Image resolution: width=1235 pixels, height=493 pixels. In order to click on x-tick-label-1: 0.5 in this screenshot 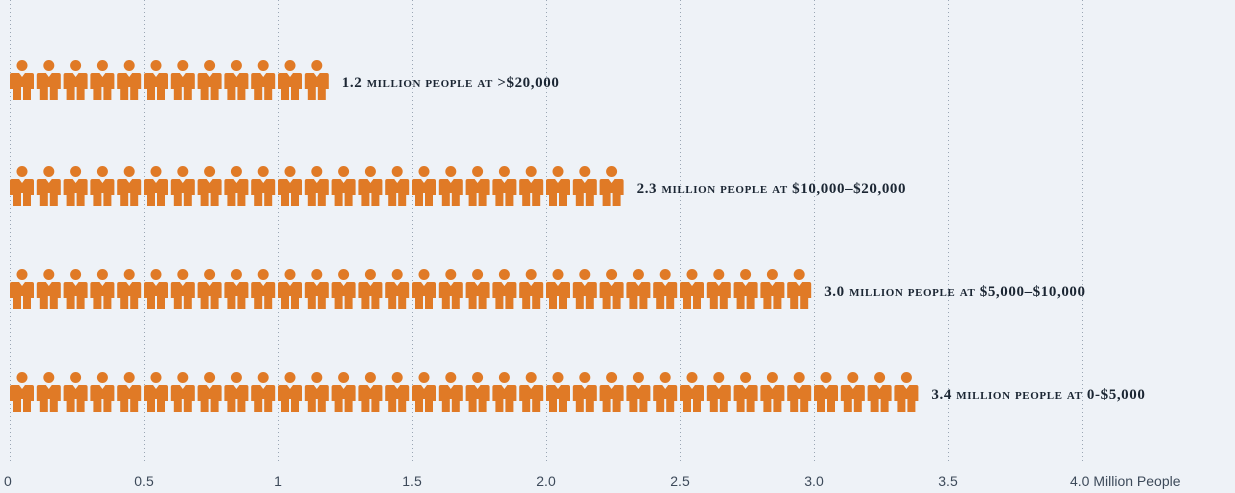, I will do `click(144, 481)`.